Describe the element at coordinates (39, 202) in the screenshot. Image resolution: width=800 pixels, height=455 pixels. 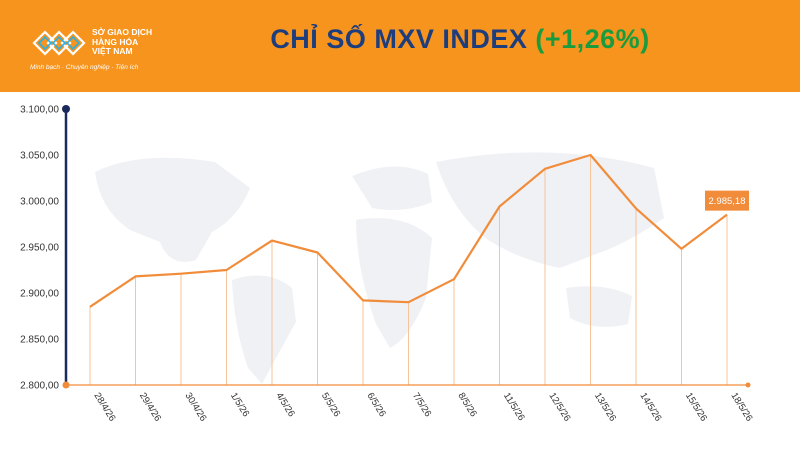
I see `y-tick-label: 3.000,00` at that location.